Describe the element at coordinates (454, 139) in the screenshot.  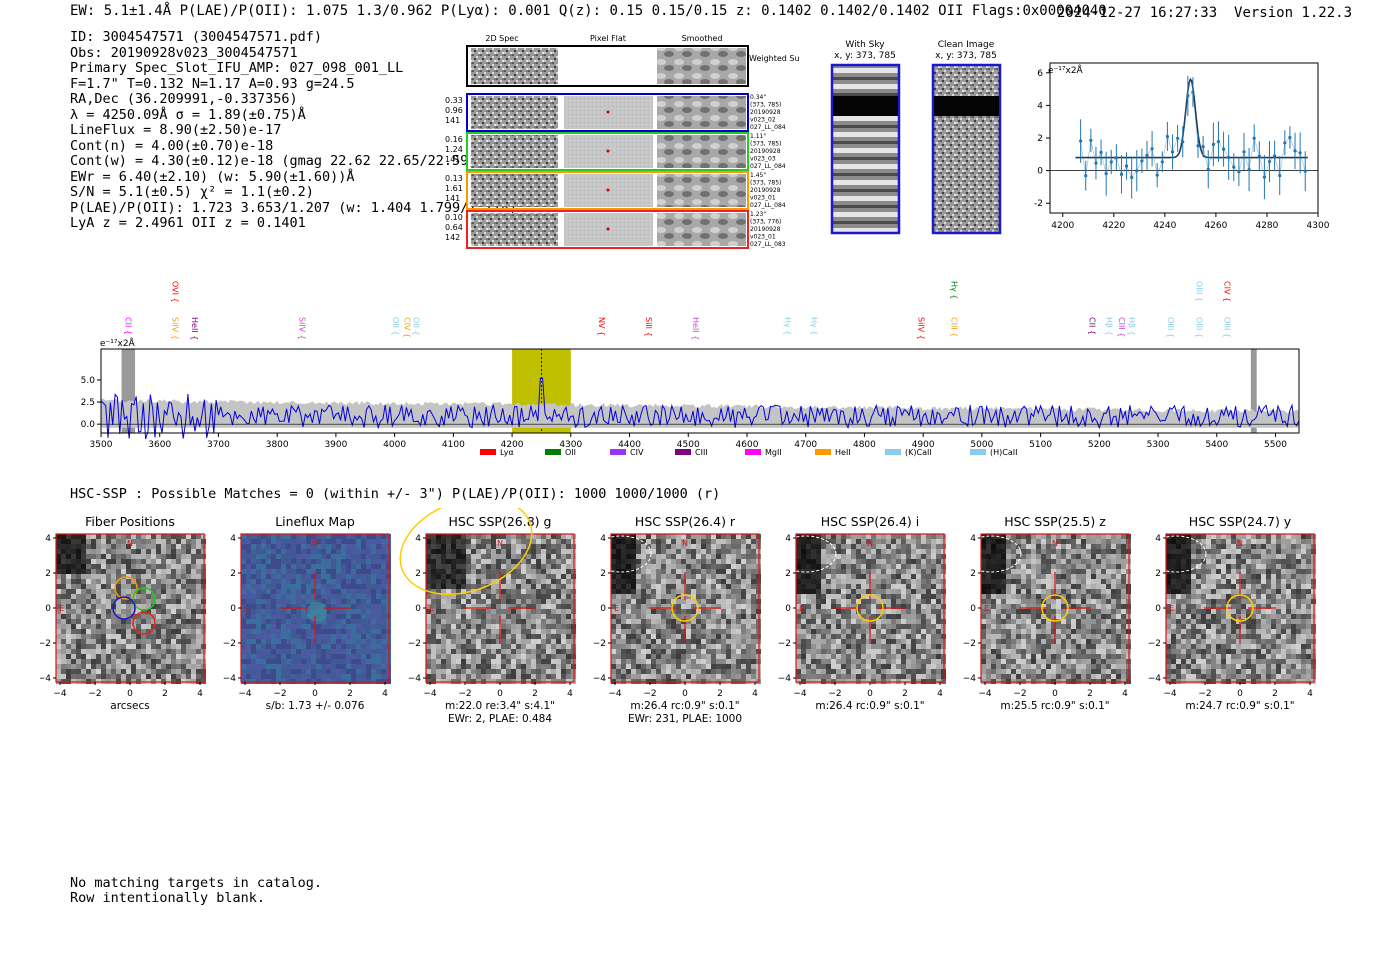
I see `row-stat: 0.16` at that location.